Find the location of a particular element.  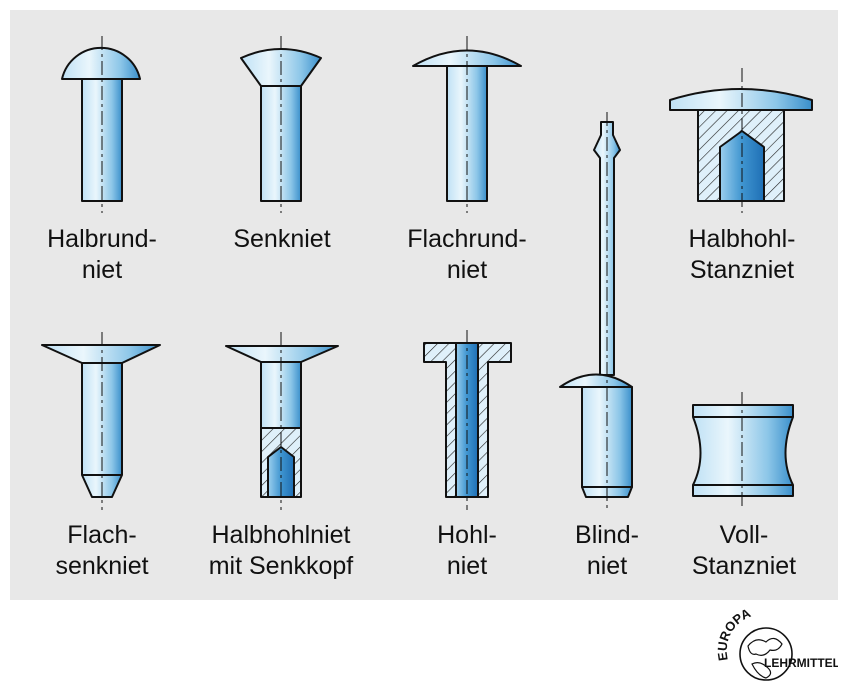

rivet-label-flachsenkniet: Flach-senkniet is located at coordinates (102, 550).